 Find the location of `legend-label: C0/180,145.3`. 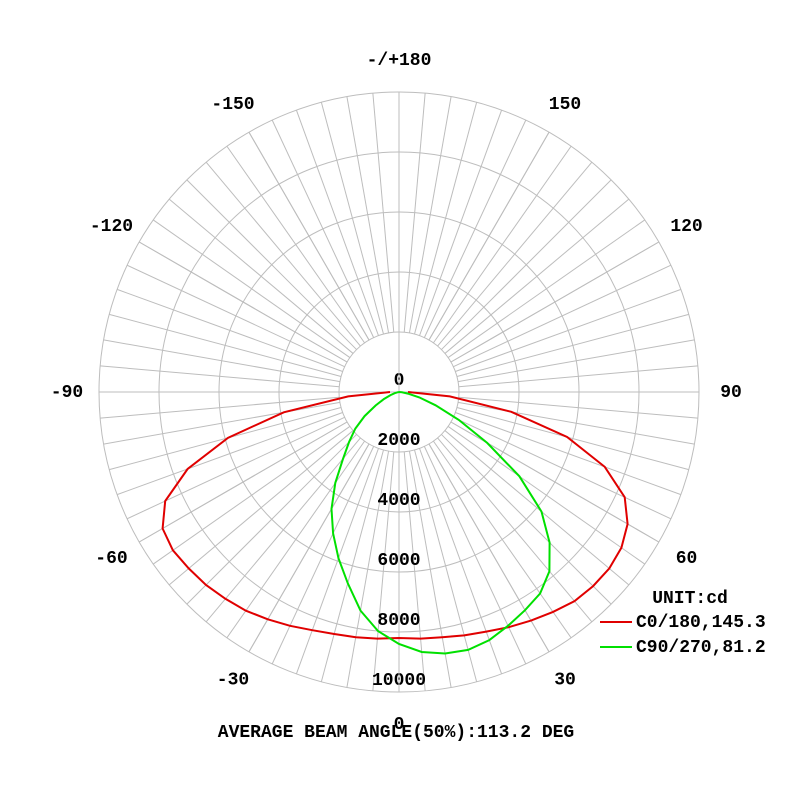

legend-label: C0/180,145.3 is located at coordinates (701, 623).